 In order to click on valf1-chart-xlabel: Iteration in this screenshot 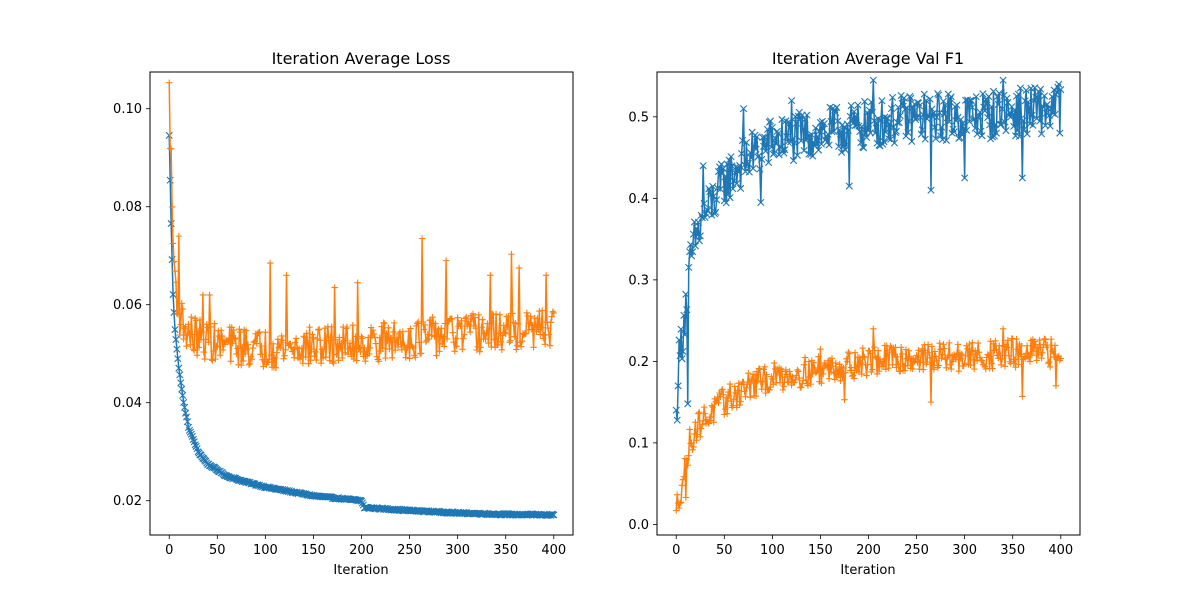, I will do `click(867, 570)`.